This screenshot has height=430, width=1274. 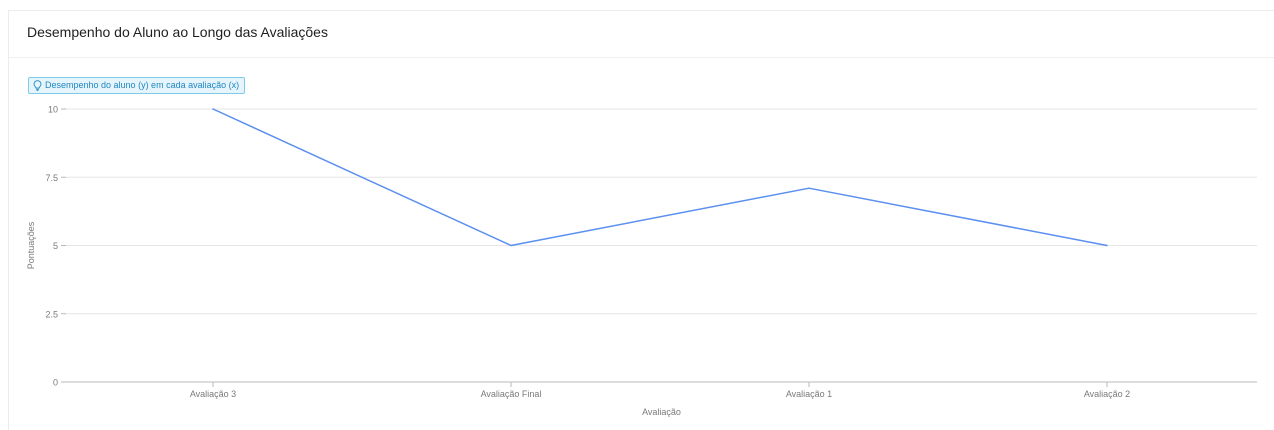 I want to click on y-tick-label: 7.5, so click(x=51, y=178).